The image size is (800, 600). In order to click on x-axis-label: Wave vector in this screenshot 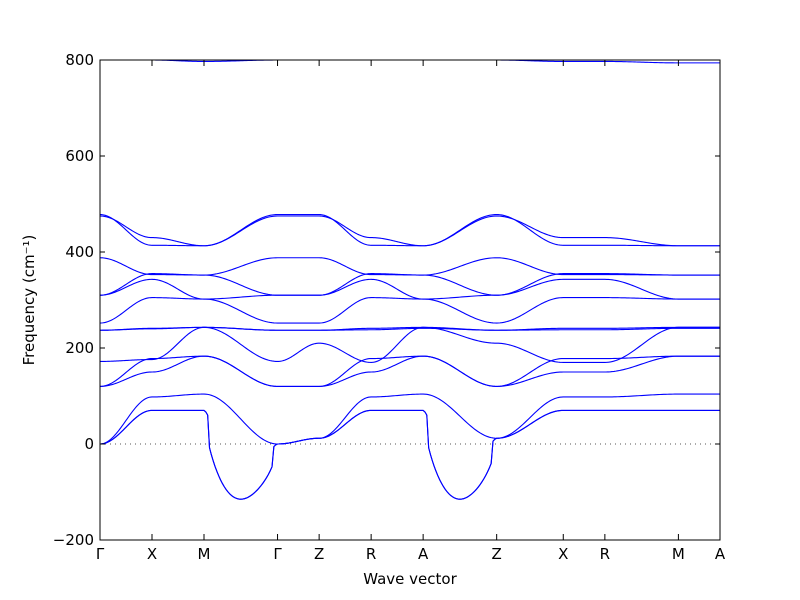, I will do `click(410, 579)`.